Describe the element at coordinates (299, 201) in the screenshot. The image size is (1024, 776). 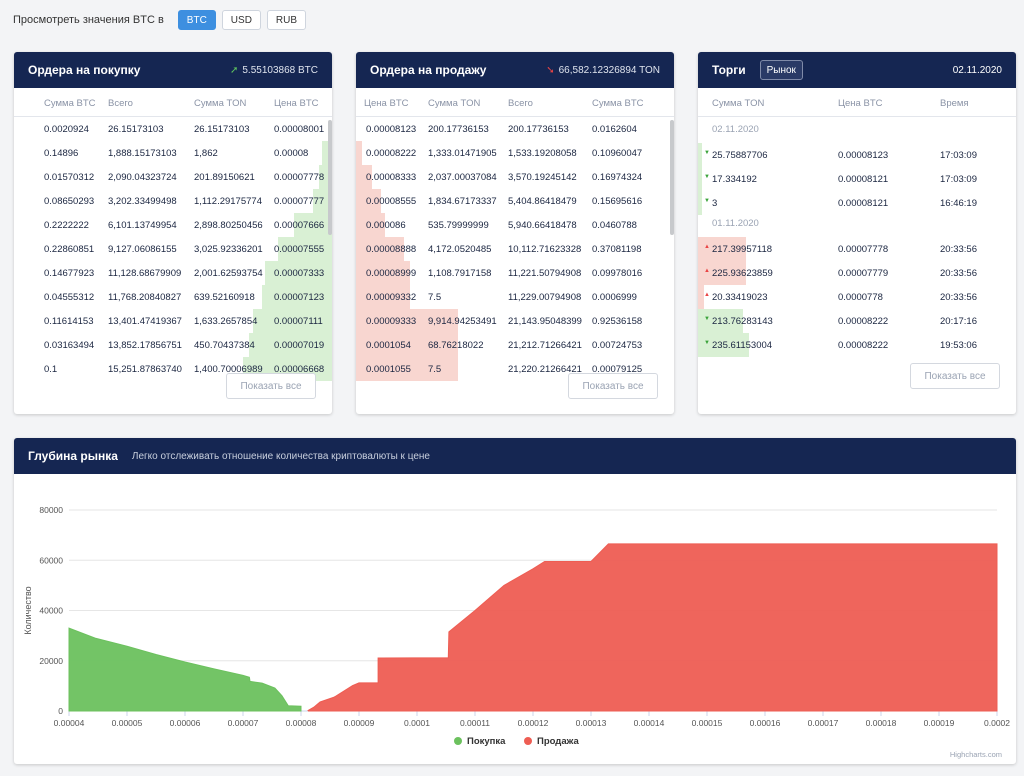
I see `table-cell: 0.00007777` at that location.